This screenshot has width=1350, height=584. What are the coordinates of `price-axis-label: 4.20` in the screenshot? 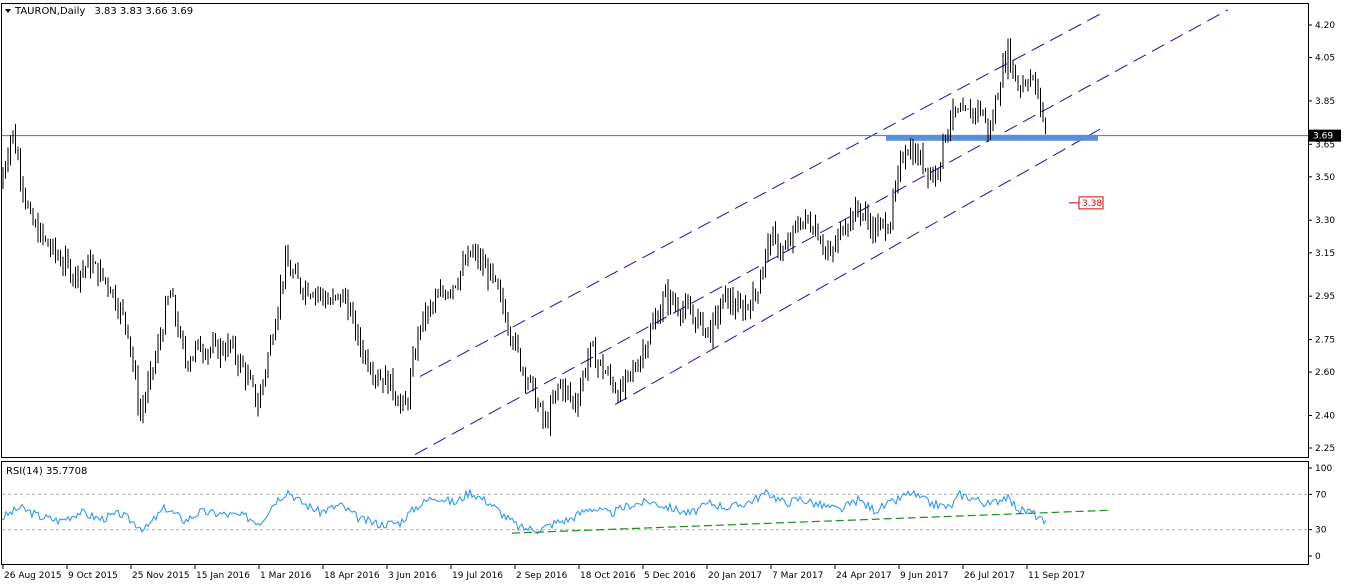 It's located at (1325, 26).